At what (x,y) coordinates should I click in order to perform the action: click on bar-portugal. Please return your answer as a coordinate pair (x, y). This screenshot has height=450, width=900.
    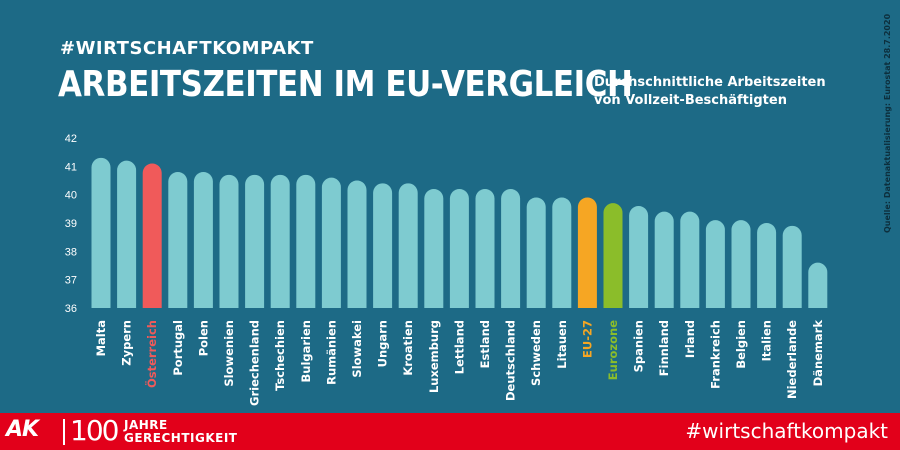
    Looking at the image, I should click on (178, 240).